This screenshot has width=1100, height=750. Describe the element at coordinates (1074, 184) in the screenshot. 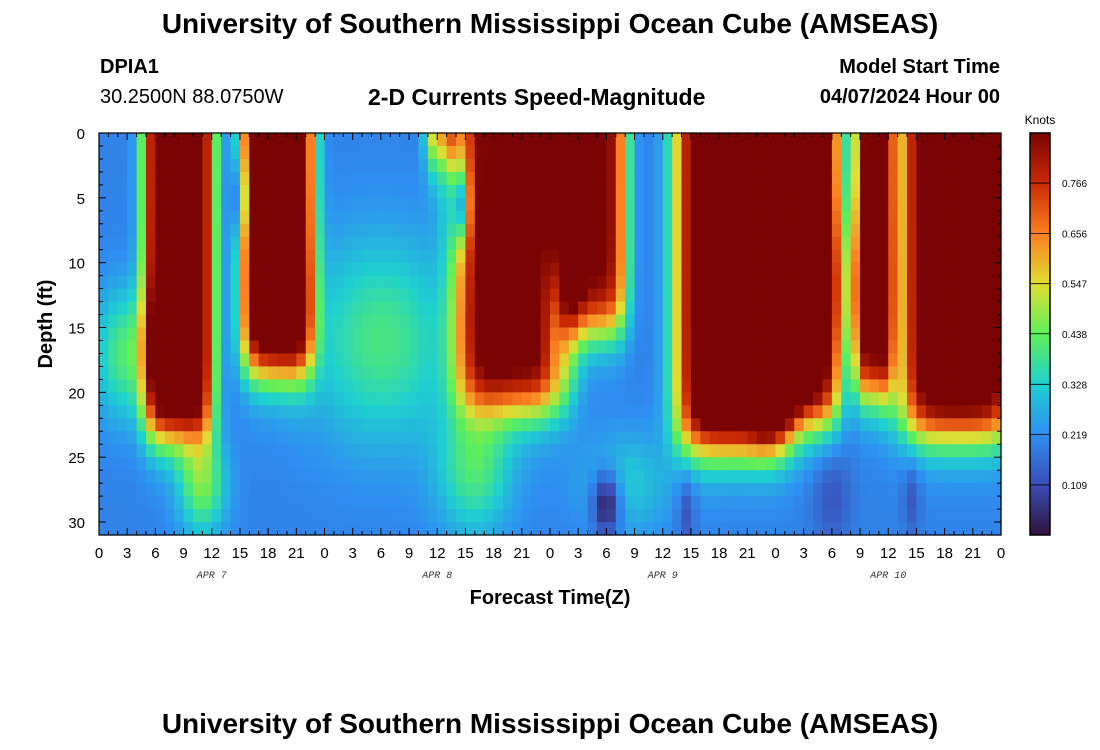

I see `colorbar-tick-label: 0.766` at that location.